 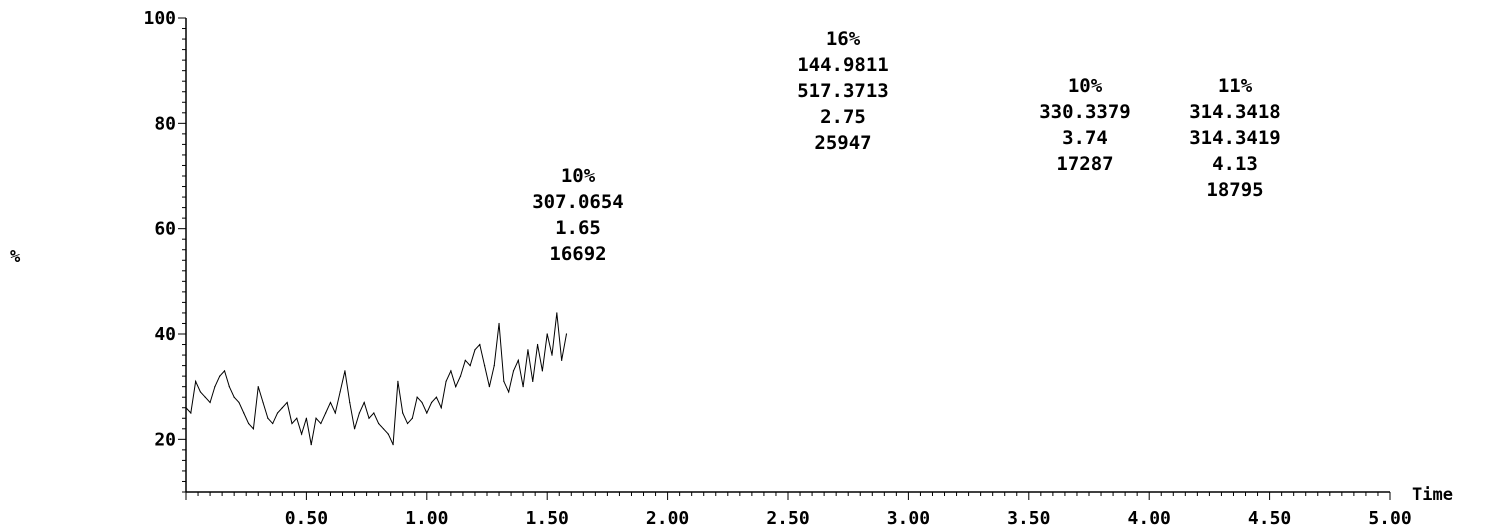 I want to click on y-tick-label: 80, so click(x=165, y=123).